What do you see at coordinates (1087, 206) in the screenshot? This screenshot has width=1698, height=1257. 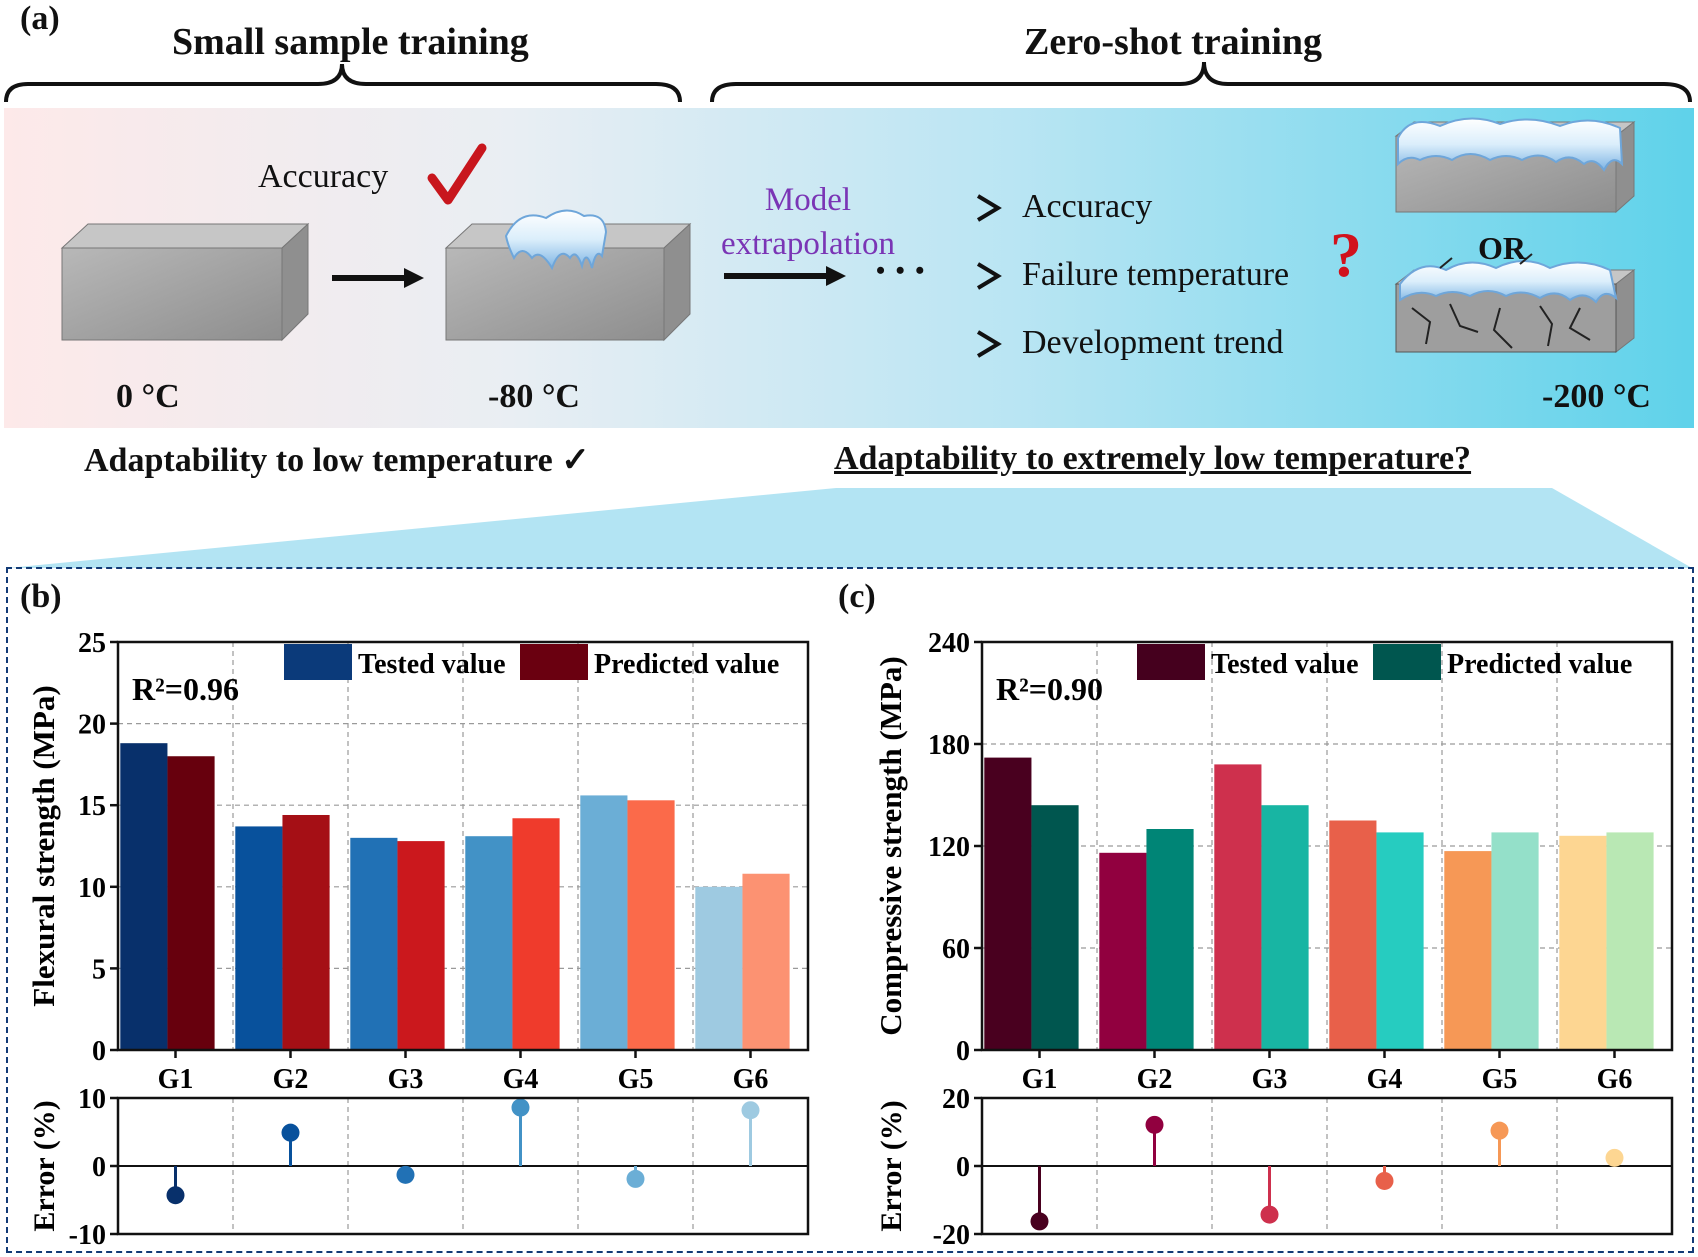 I see `bullet-accuracy: Accuracy` at bounding box center [1087, 206].